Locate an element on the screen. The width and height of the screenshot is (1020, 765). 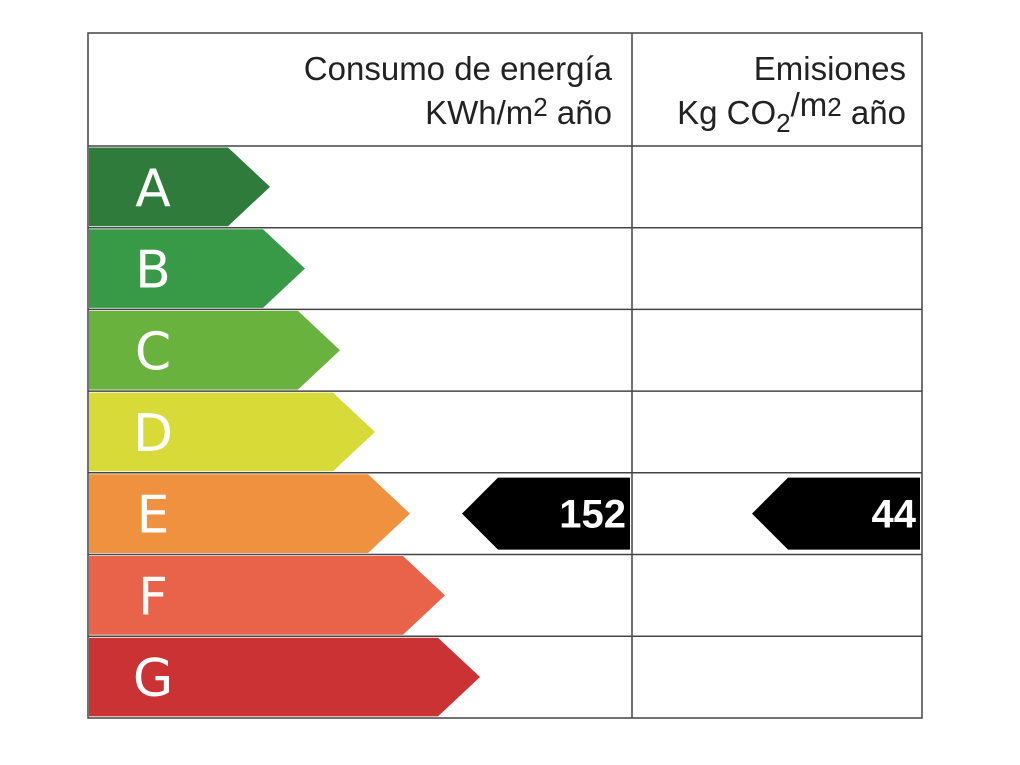
rating-letter: C is located at coordinates (153, 352).